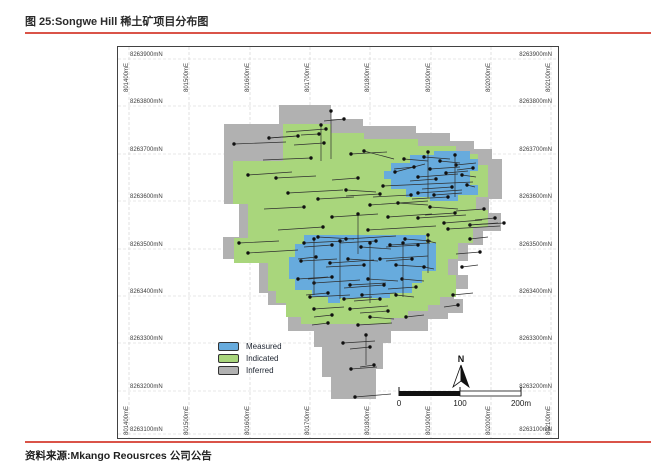 The image size is (664, 465). Describe the element at coordinates (248, 77) in the screenshot. I see `easting-label-top: 801600mE` at that location.